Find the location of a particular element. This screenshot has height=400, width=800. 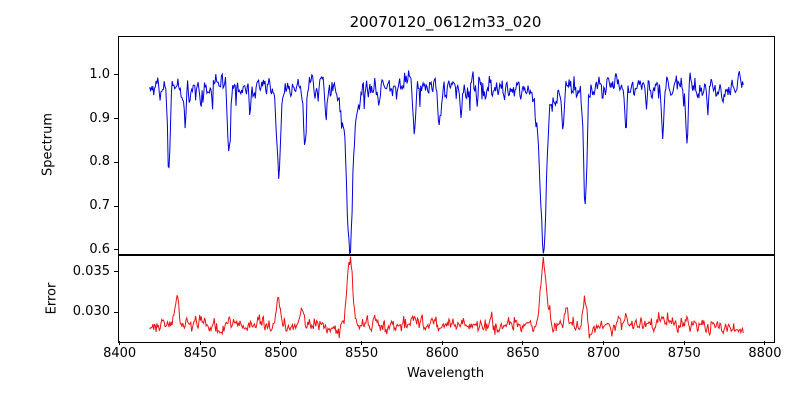

x-tick-label: 8650 is located at coordinates (523, 353).